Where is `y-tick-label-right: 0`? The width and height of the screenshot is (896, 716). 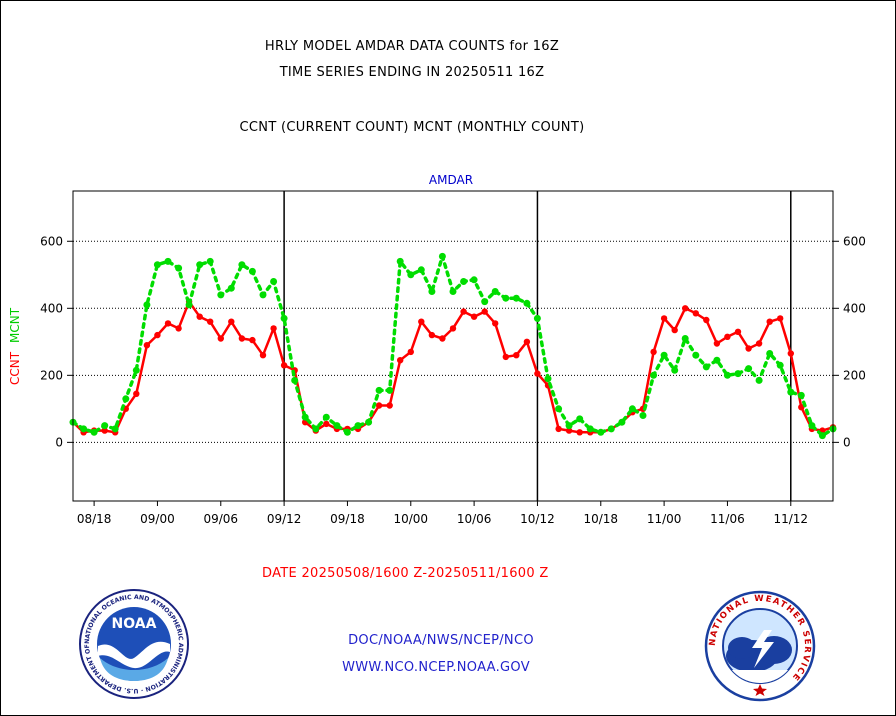 y-tick-label-right: 0 is located at coordinates (847, 442).